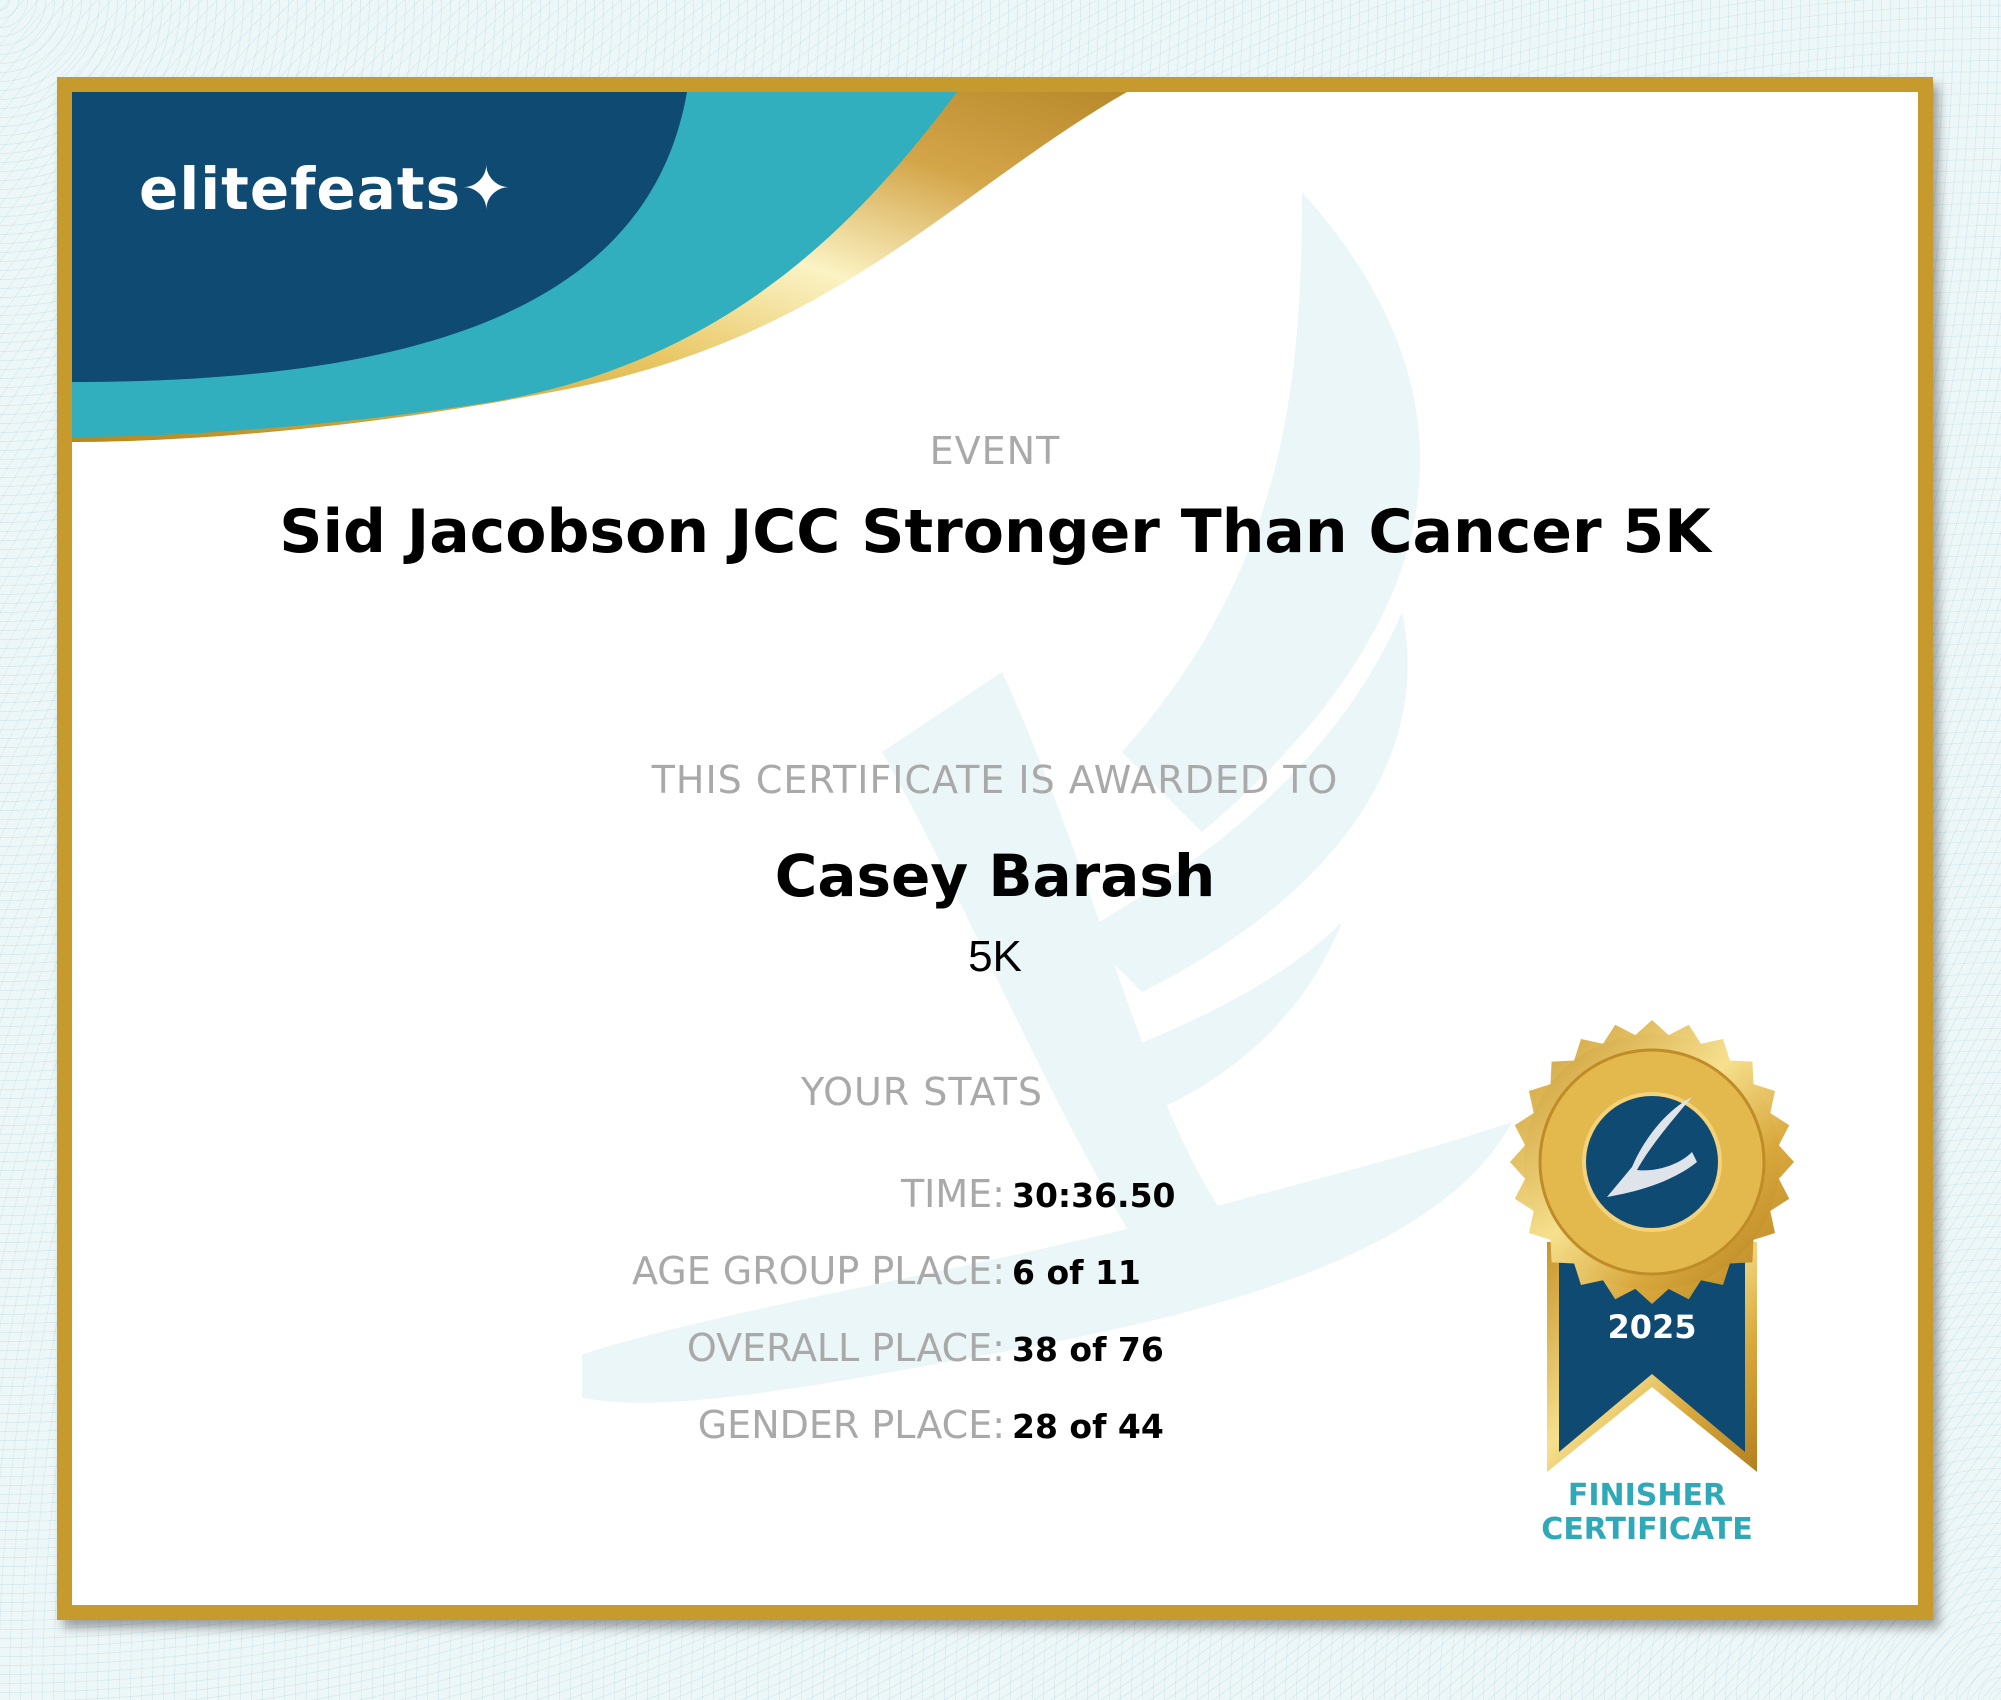  I want to click on header-swoosh, so click(599, 267).